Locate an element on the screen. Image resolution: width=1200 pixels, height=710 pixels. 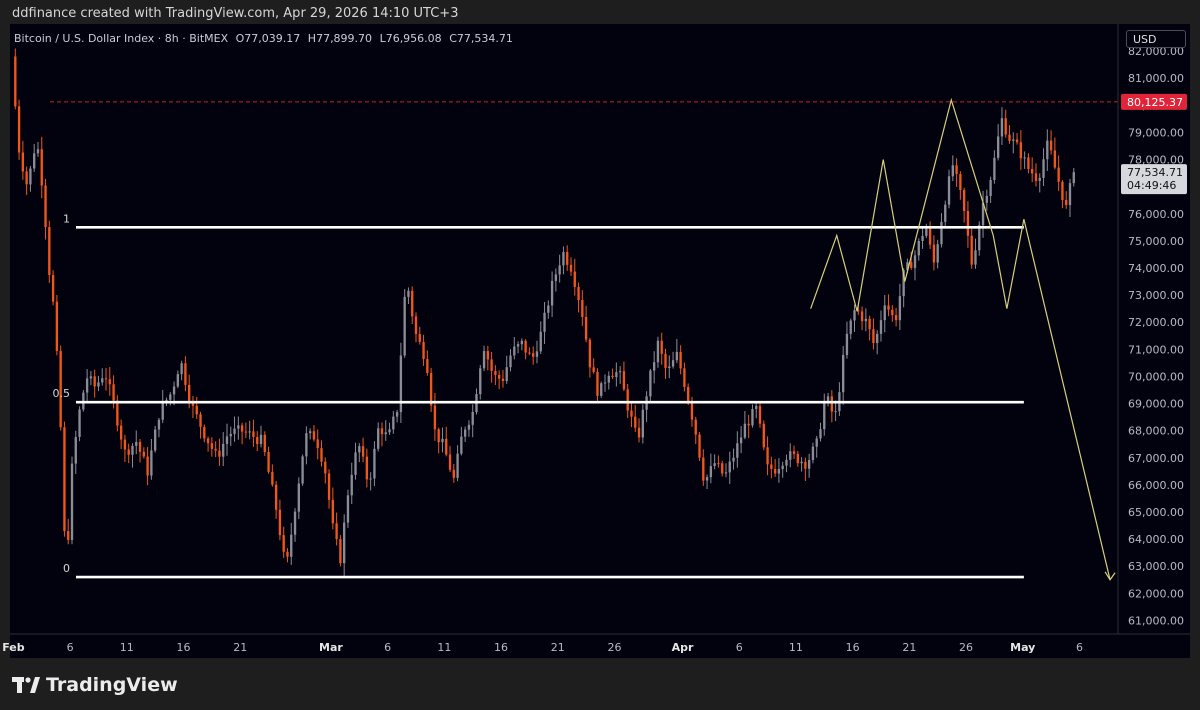
last-price-label: 77,534.71 is located at coordinates (1155, 172).